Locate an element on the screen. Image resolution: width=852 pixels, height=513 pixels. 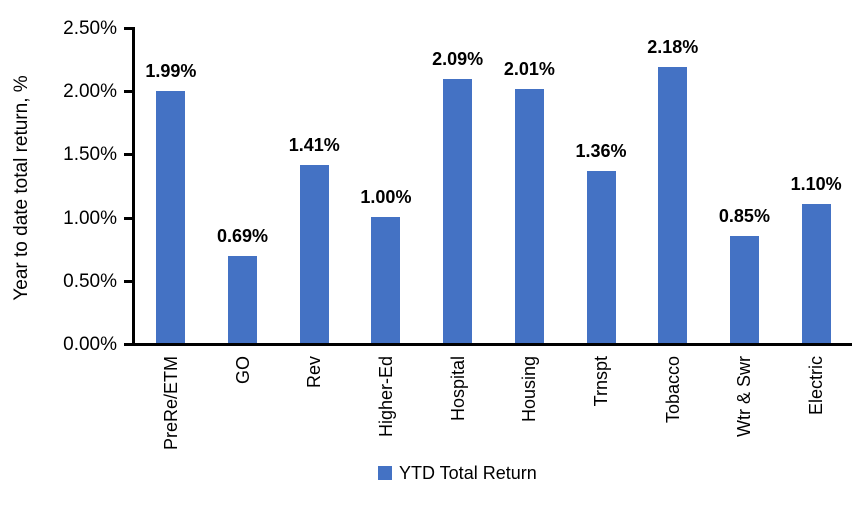
bar-value-label: 0.69% is located at coordinates (243, 235).